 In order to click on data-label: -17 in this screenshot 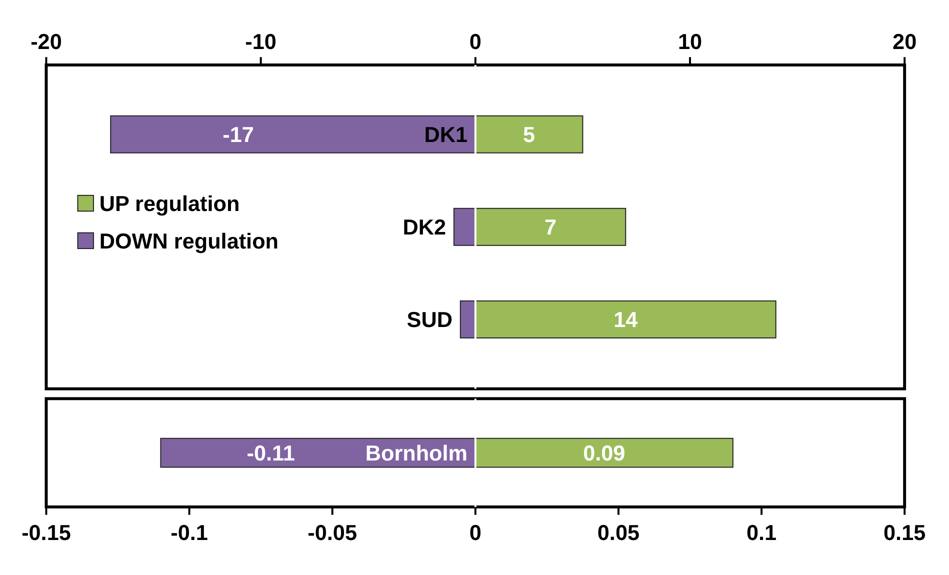, I will do `click(238, 134)`.